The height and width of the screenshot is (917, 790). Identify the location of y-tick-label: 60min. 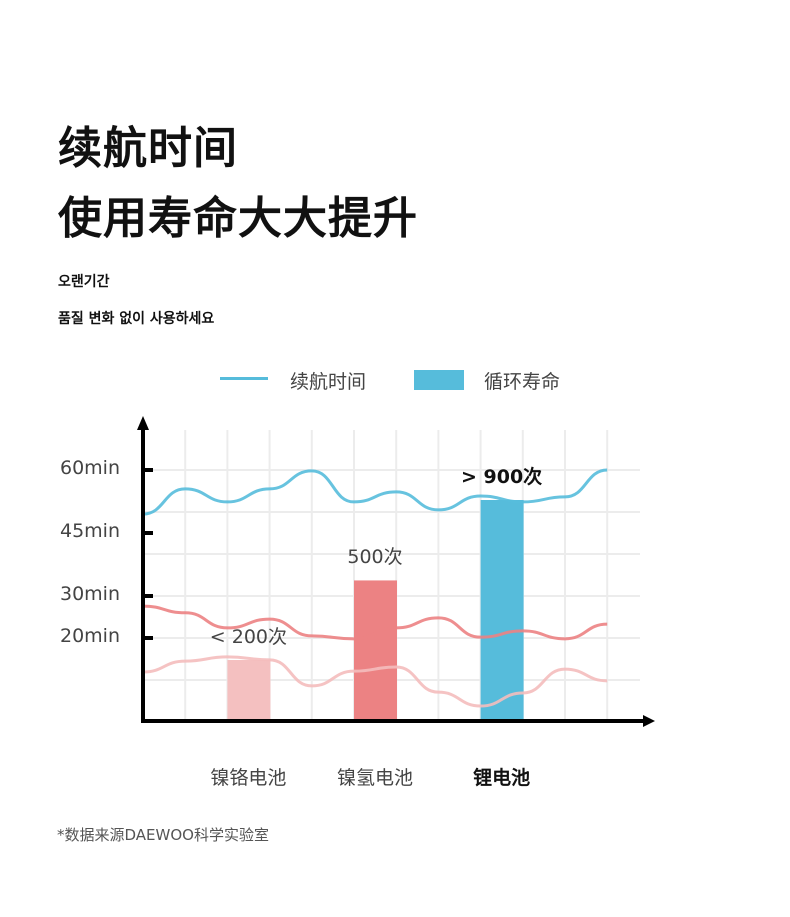
(89, 468).